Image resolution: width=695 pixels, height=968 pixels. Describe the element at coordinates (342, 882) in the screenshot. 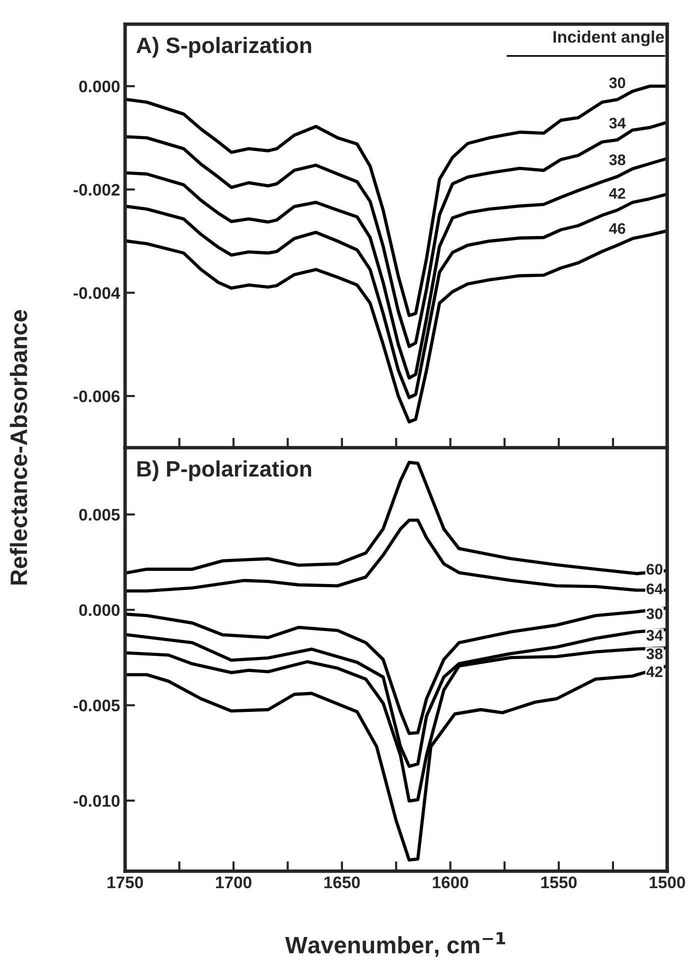

I see `x-tick-label: 1650` at that location.